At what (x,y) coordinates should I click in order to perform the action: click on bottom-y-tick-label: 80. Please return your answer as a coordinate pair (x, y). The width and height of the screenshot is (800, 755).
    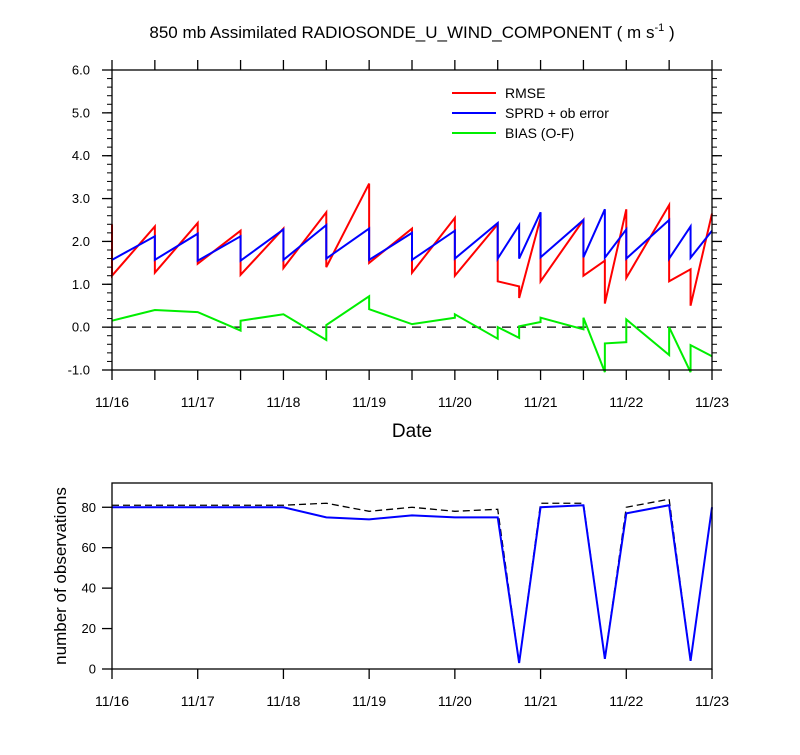
    Looking at the image, I should click on (89, 507).